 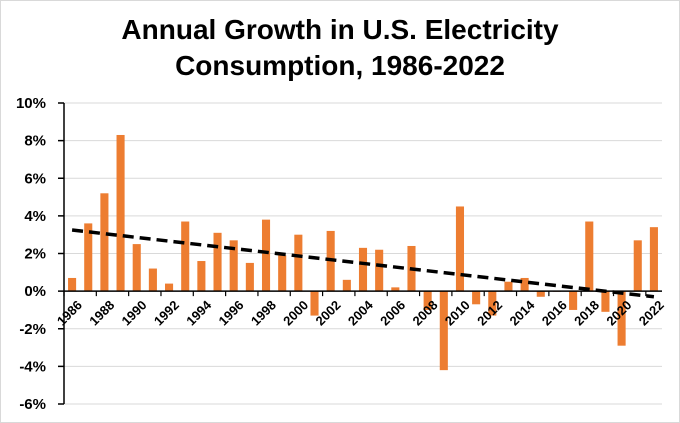 What do you see at coordinates (72, 284) in the screenshot?
I see `bar-1986` at bounding box center [72, 284].